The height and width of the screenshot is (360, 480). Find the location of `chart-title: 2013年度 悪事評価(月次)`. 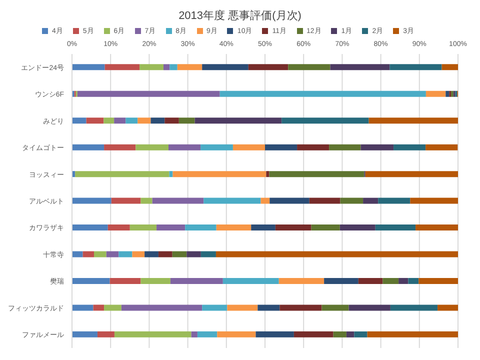

chart-title: 2013年度 悪事評価(月次) is located at coordinates (240, 16).